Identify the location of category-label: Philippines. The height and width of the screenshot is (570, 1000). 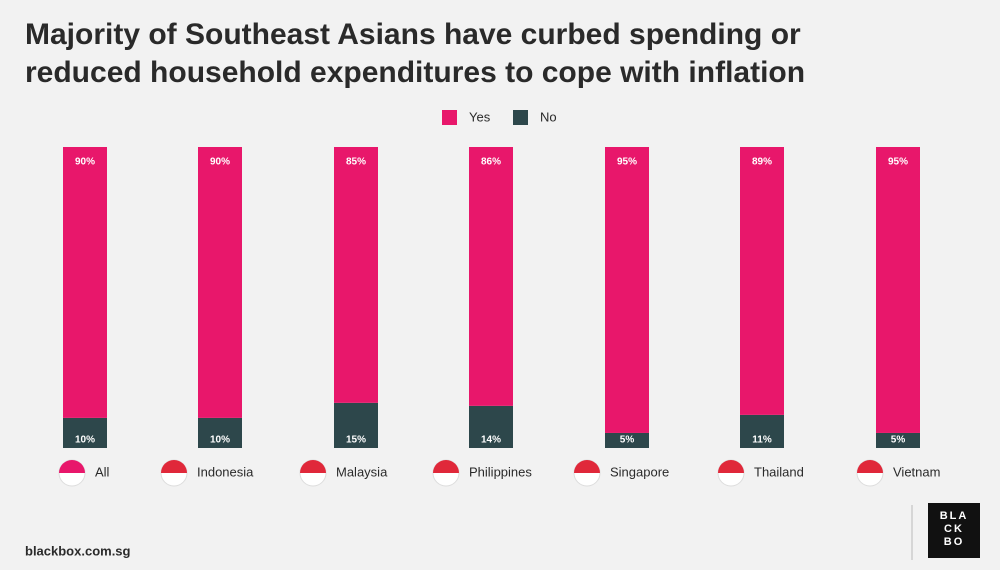
(500, 471).